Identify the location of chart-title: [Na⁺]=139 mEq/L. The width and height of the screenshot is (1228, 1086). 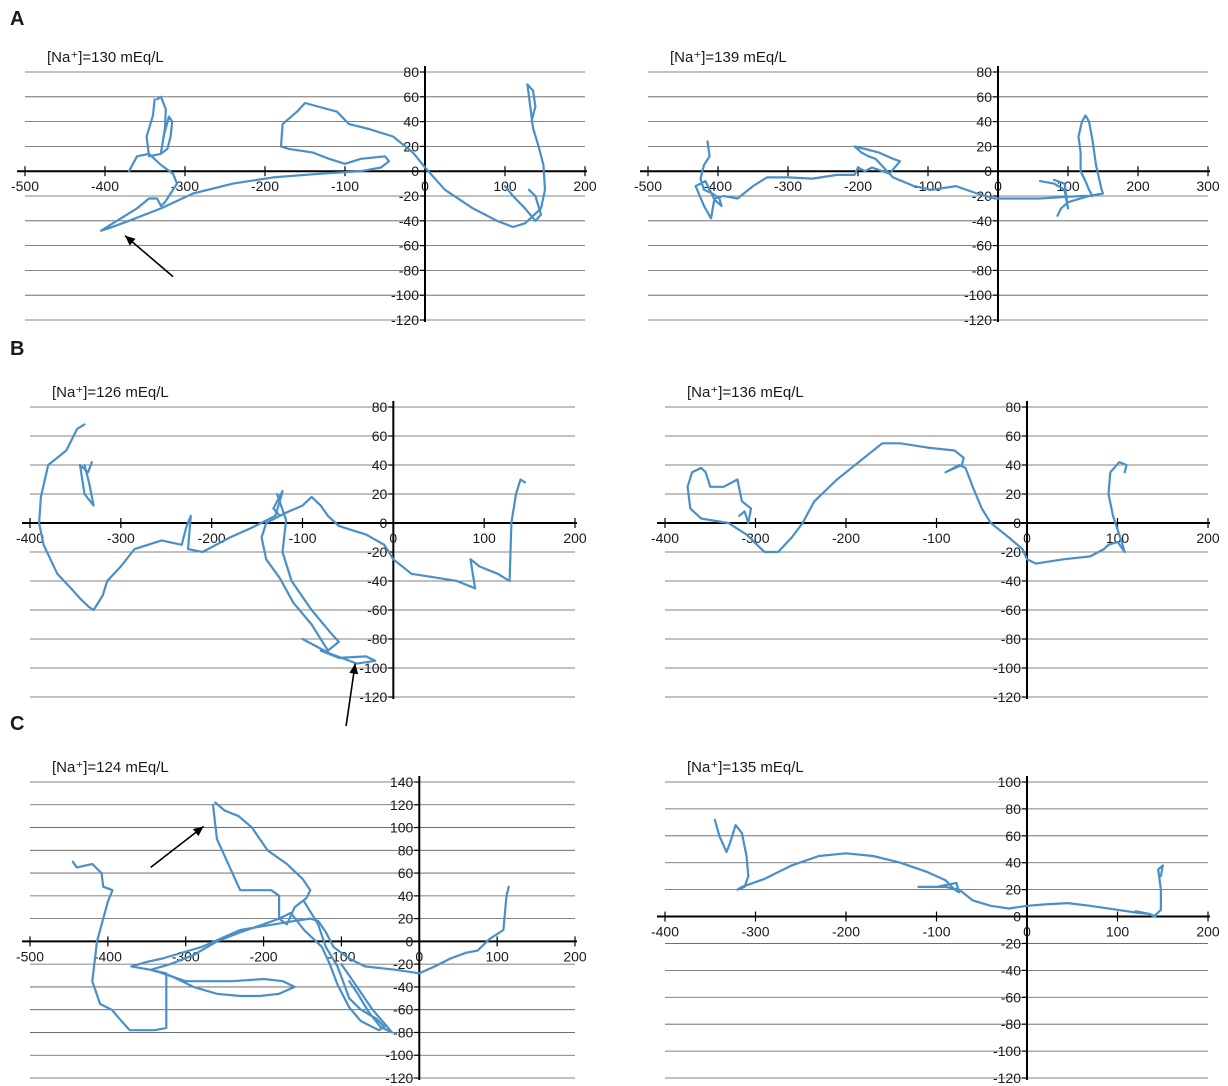
(728, 57).